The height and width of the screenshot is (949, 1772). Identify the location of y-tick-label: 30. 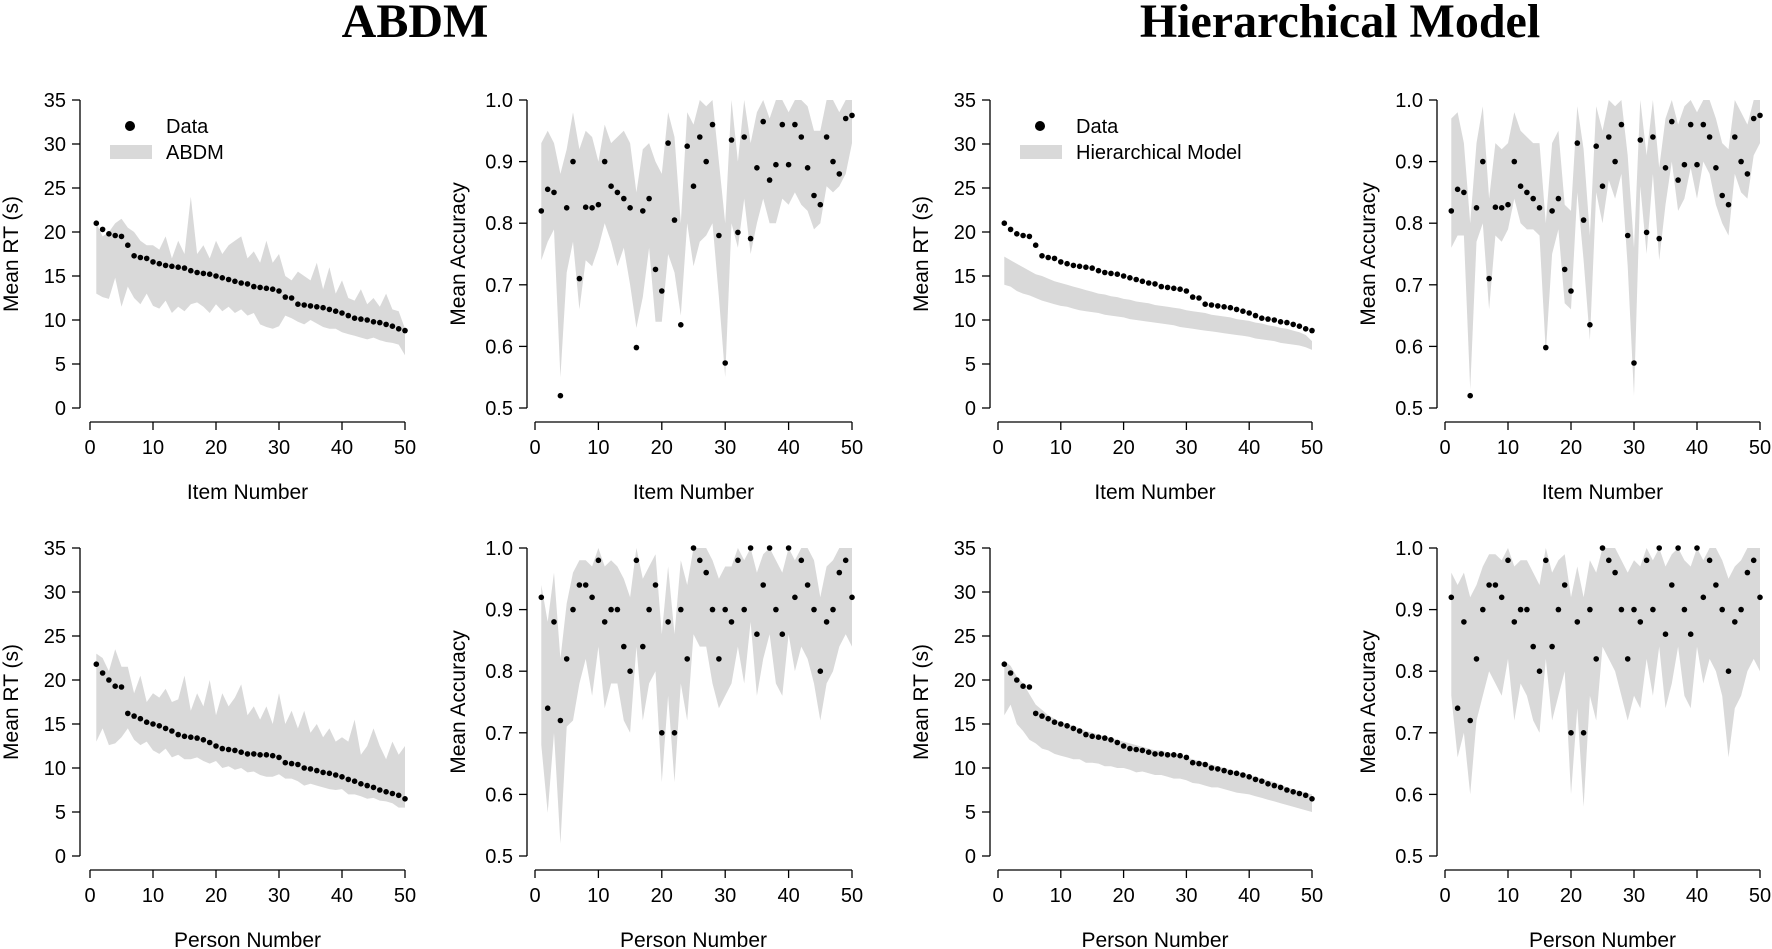
(55, 593).